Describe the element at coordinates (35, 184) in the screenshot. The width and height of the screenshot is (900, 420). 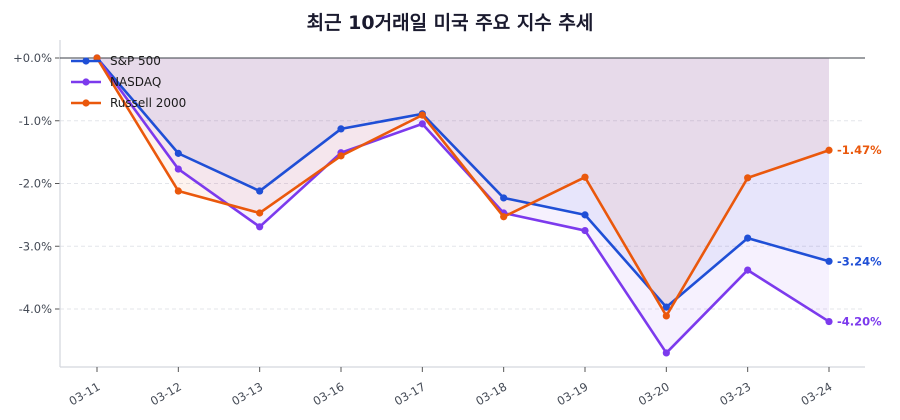
I see `y-tick-label: -2.0%` at that location.